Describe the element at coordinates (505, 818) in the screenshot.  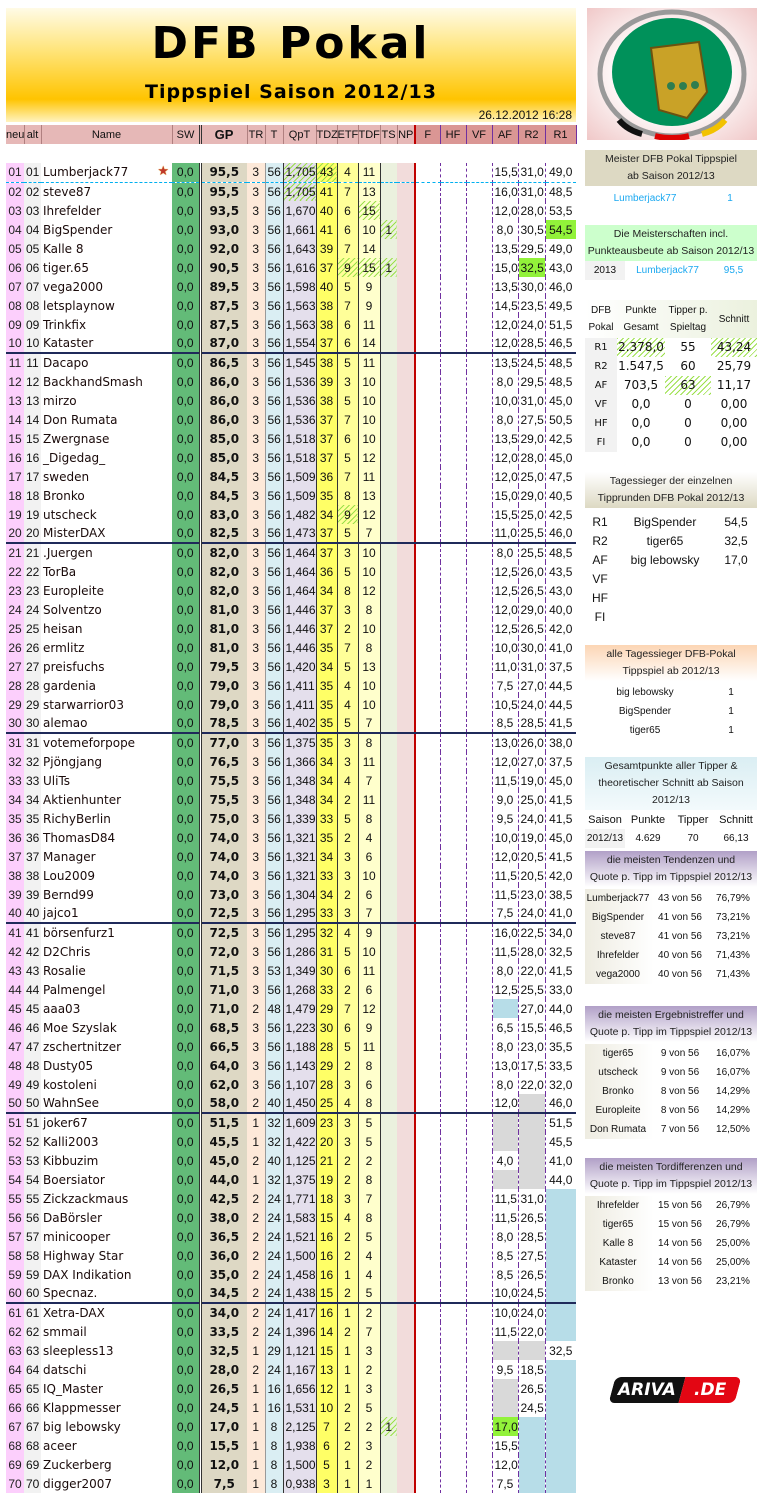
I see `cell-value: 9,5` at that location.